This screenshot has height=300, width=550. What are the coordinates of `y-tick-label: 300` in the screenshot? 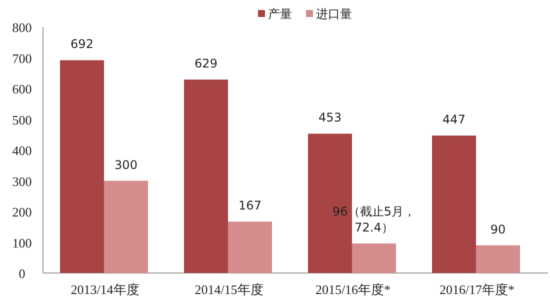 It's located at (22, 181).